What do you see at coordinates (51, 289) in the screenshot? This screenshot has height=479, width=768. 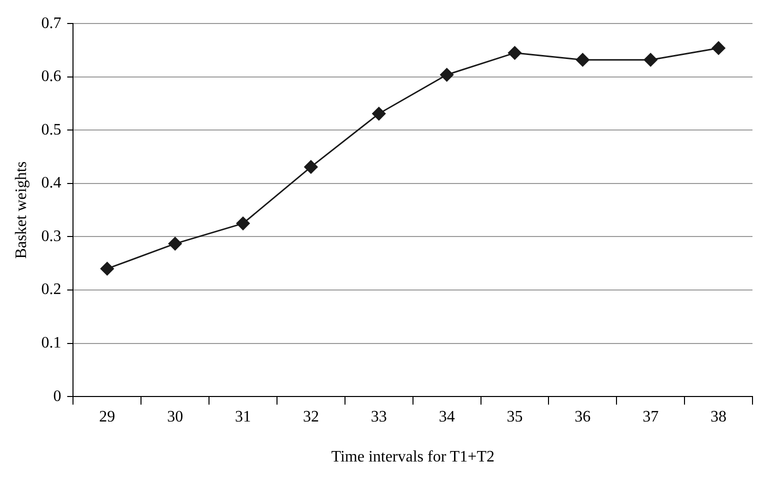 I see `y-tick-label: 0.2` at bounding box center [51, 289].